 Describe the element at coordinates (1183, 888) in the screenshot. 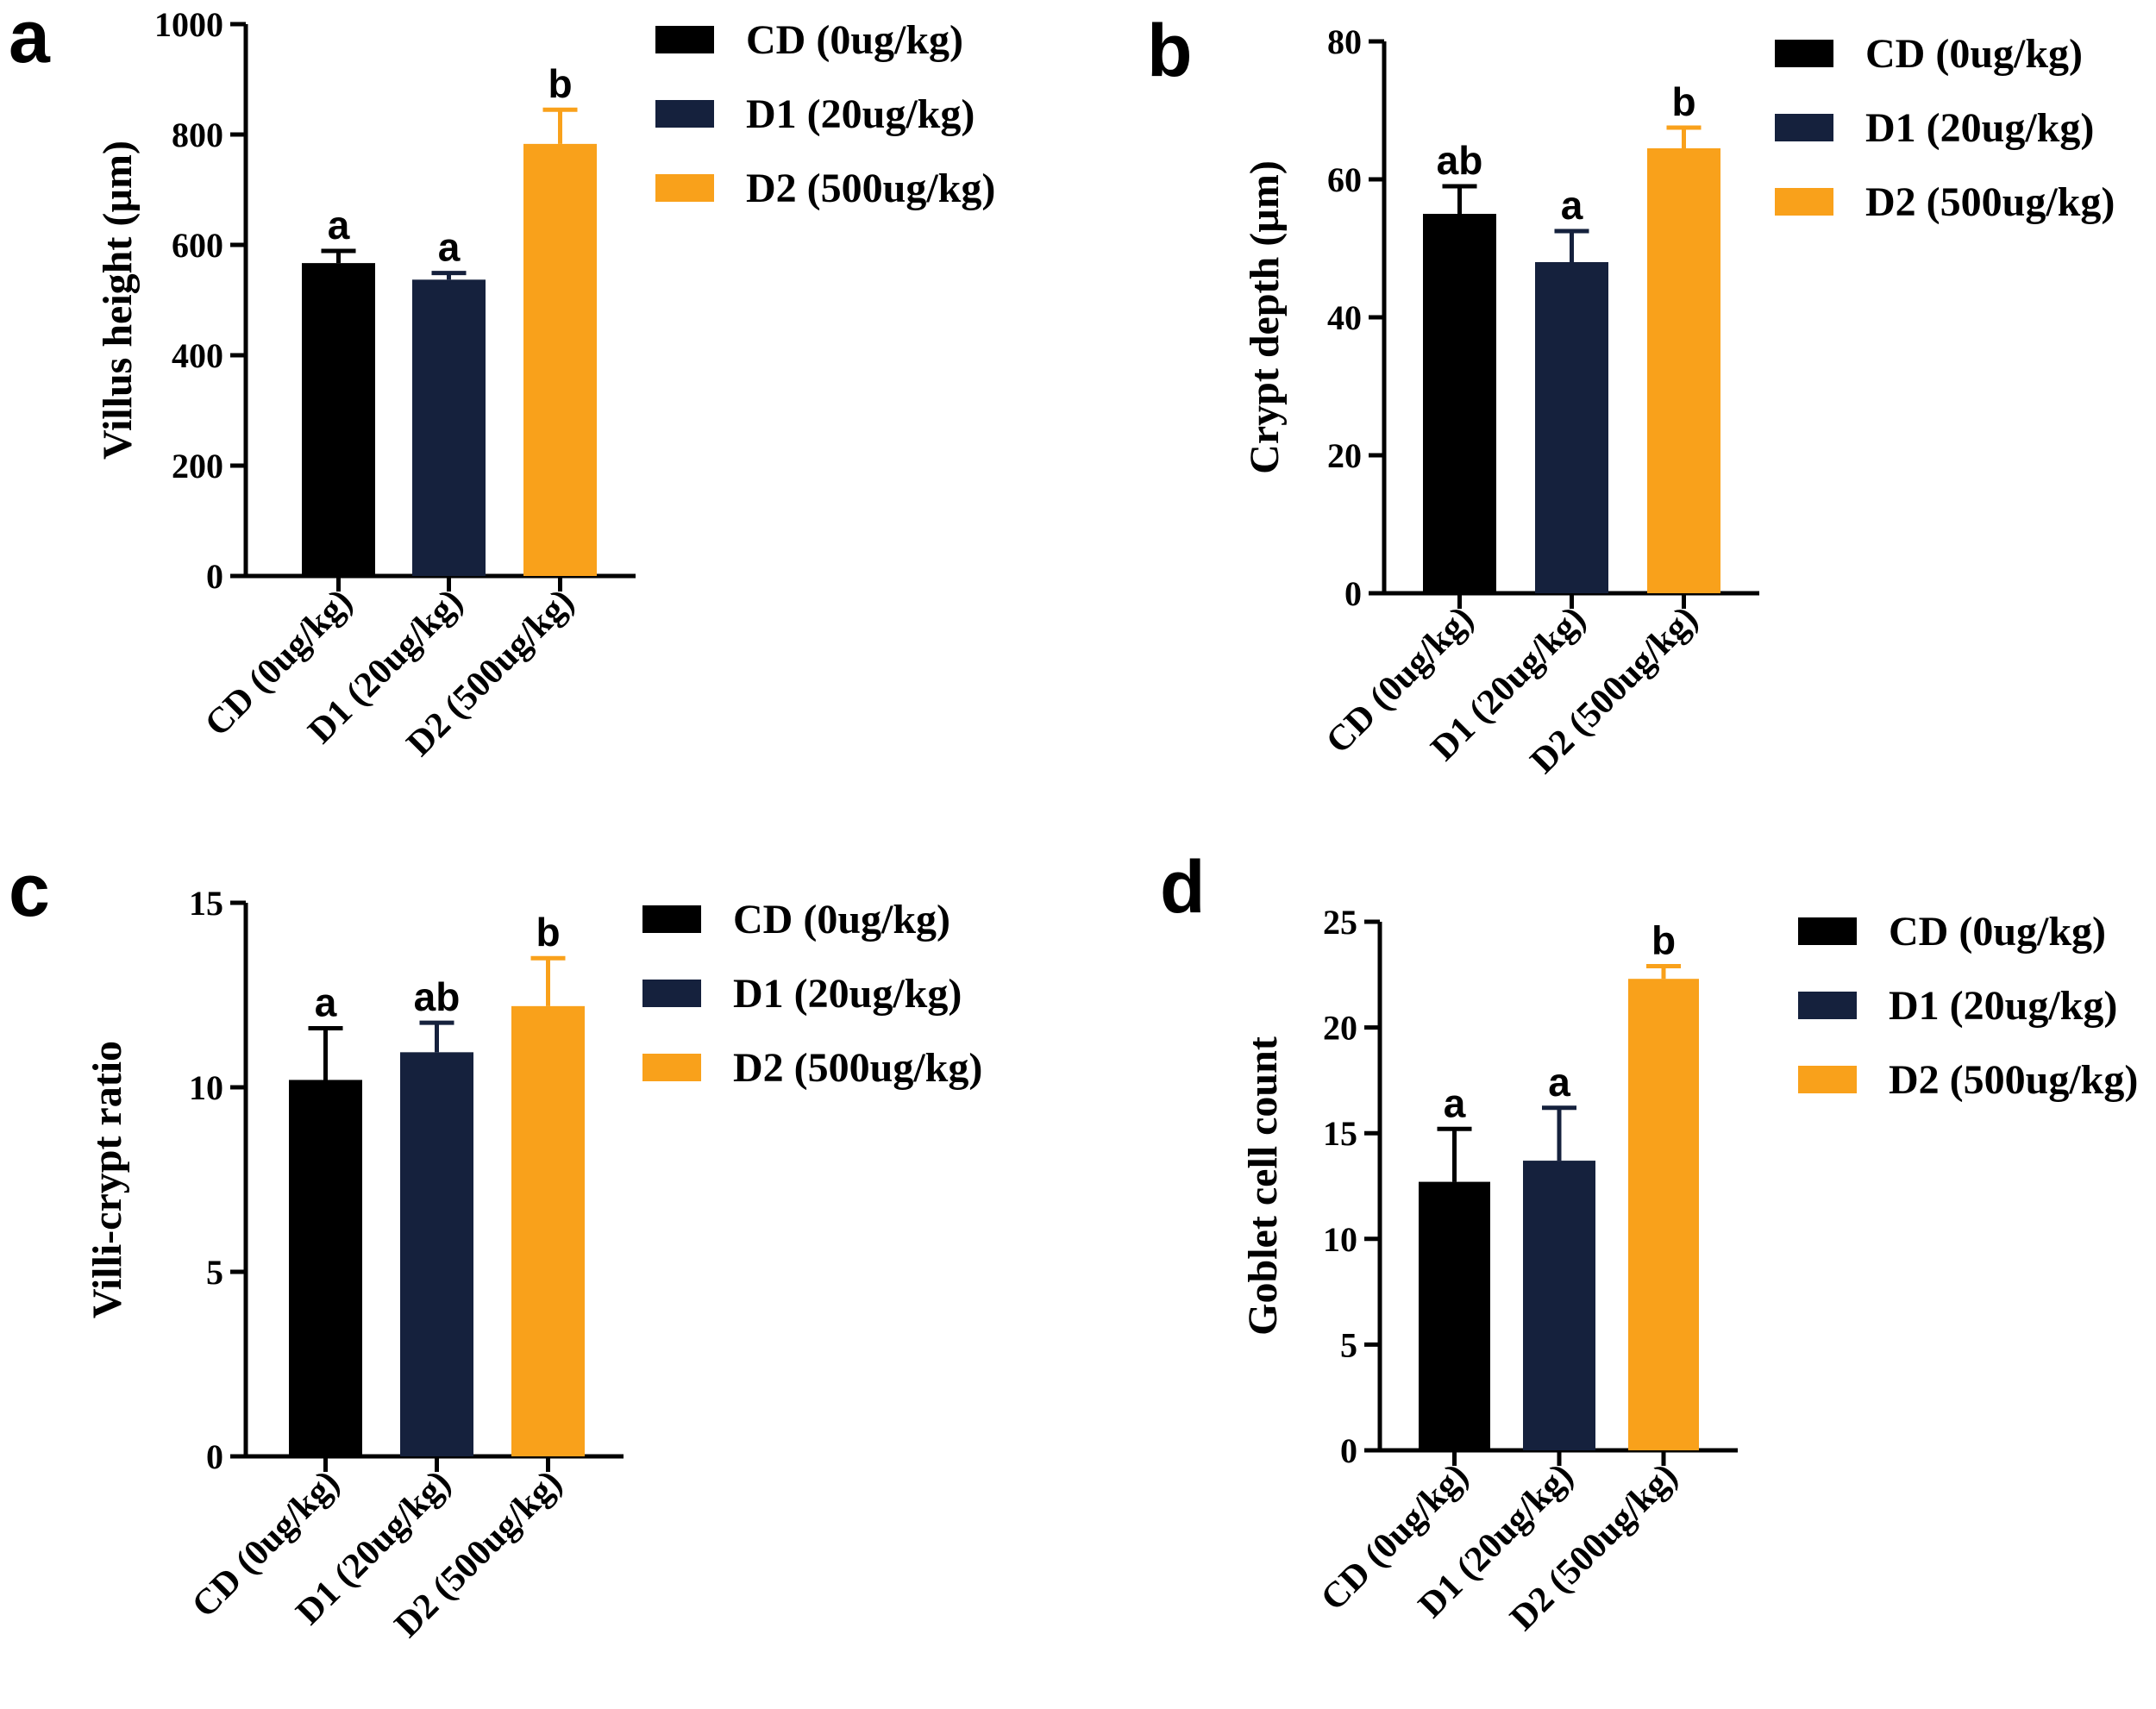

I see `panel-letter-d: d` at that location.